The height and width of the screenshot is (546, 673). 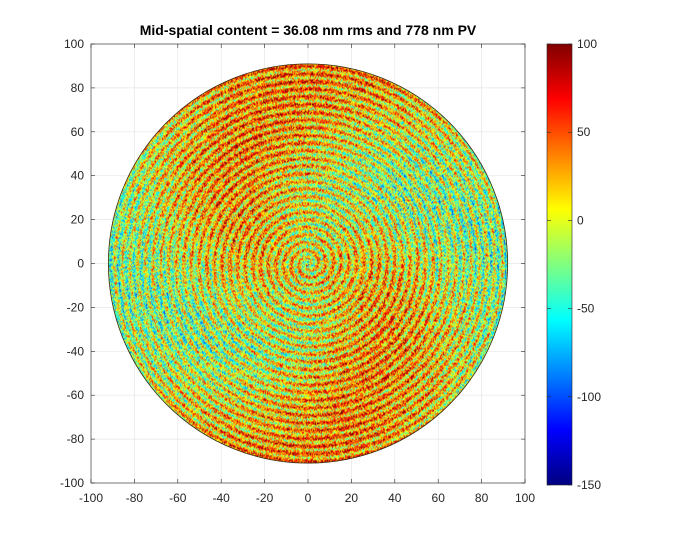 What do you see at coordinates (72, 483) in the screenshot?
I see `y-tick-label: -100` at bounding box center [72, 483].